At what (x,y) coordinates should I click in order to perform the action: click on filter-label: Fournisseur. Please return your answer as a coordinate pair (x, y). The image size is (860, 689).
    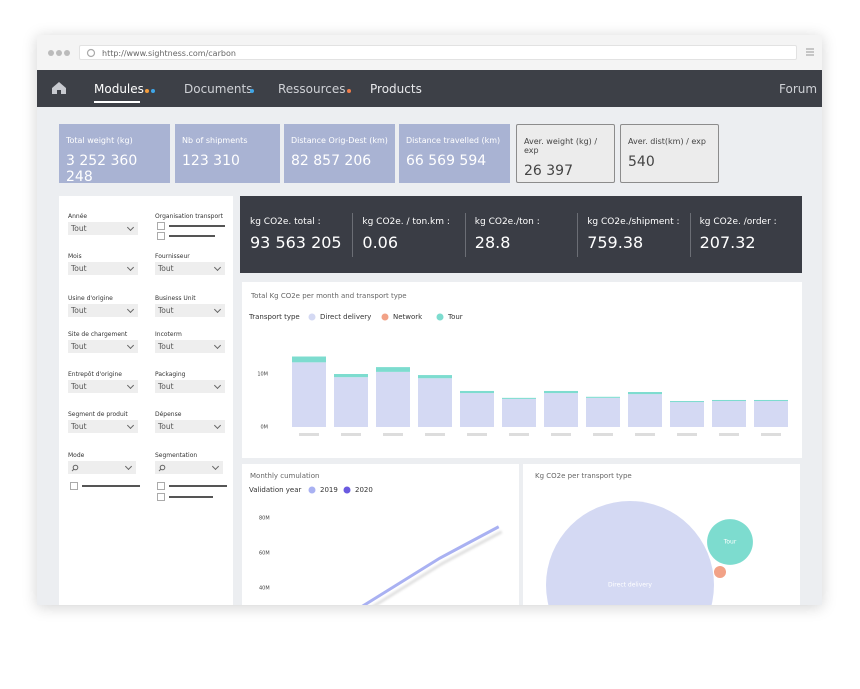
    Looking at the image, I should click on (172, 256).